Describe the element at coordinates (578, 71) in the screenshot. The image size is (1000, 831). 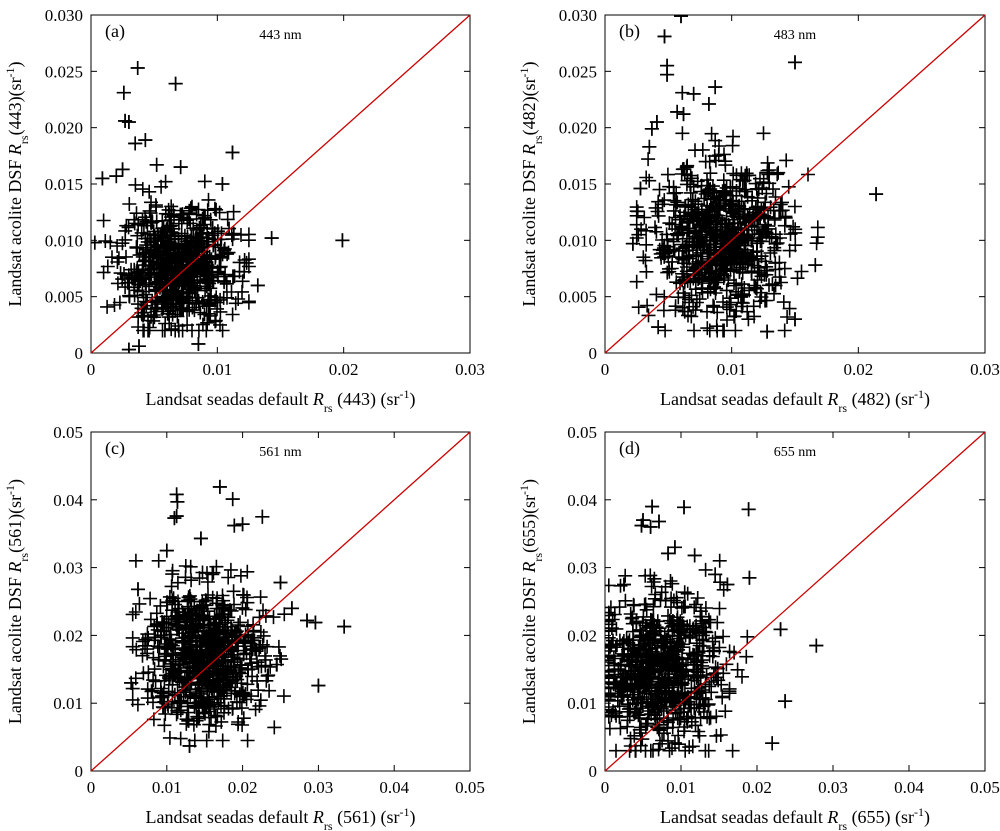
I see `y-tick-label: 0.025` at that location.